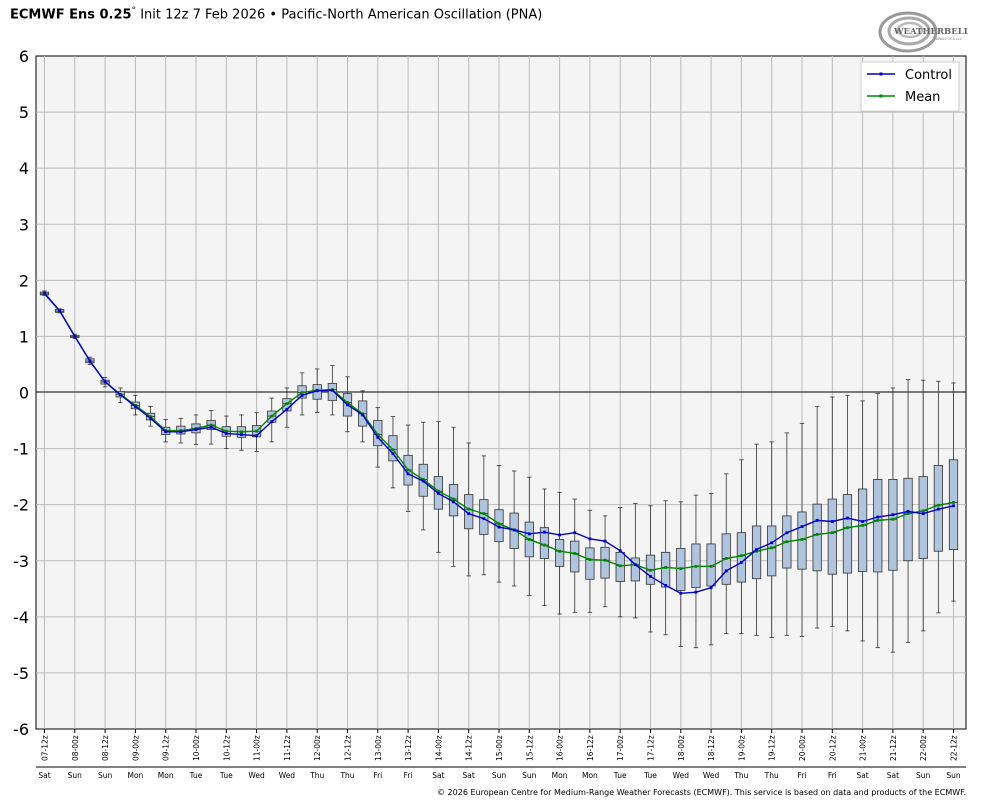 This screenshot has width=984, height=808. I want to click on x-tick-label: 11-00z, so click(257, 748).